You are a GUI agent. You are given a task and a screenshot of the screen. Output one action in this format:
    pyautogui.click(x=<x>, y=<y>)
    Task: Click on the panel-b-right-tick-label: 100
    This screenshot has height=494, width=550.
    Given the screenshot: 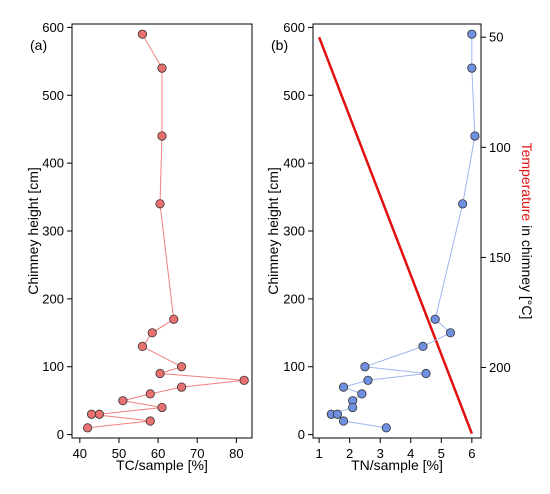 What is the action you would take?
    pyautogui.click(x=500, y=147)
    